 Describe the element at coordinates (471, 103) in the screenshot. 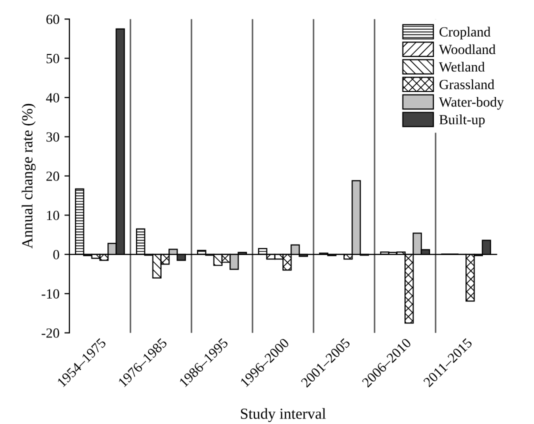

I see `legend-label: Water-body` at that location.